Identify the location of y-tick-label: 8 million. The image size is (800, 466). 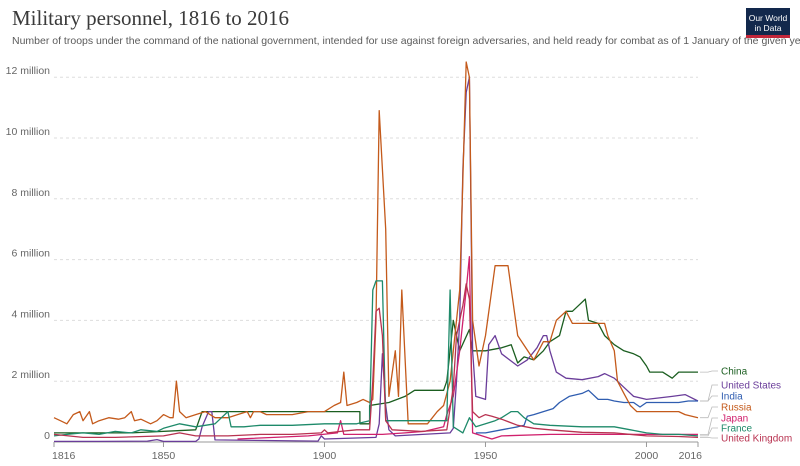
(30, 193).